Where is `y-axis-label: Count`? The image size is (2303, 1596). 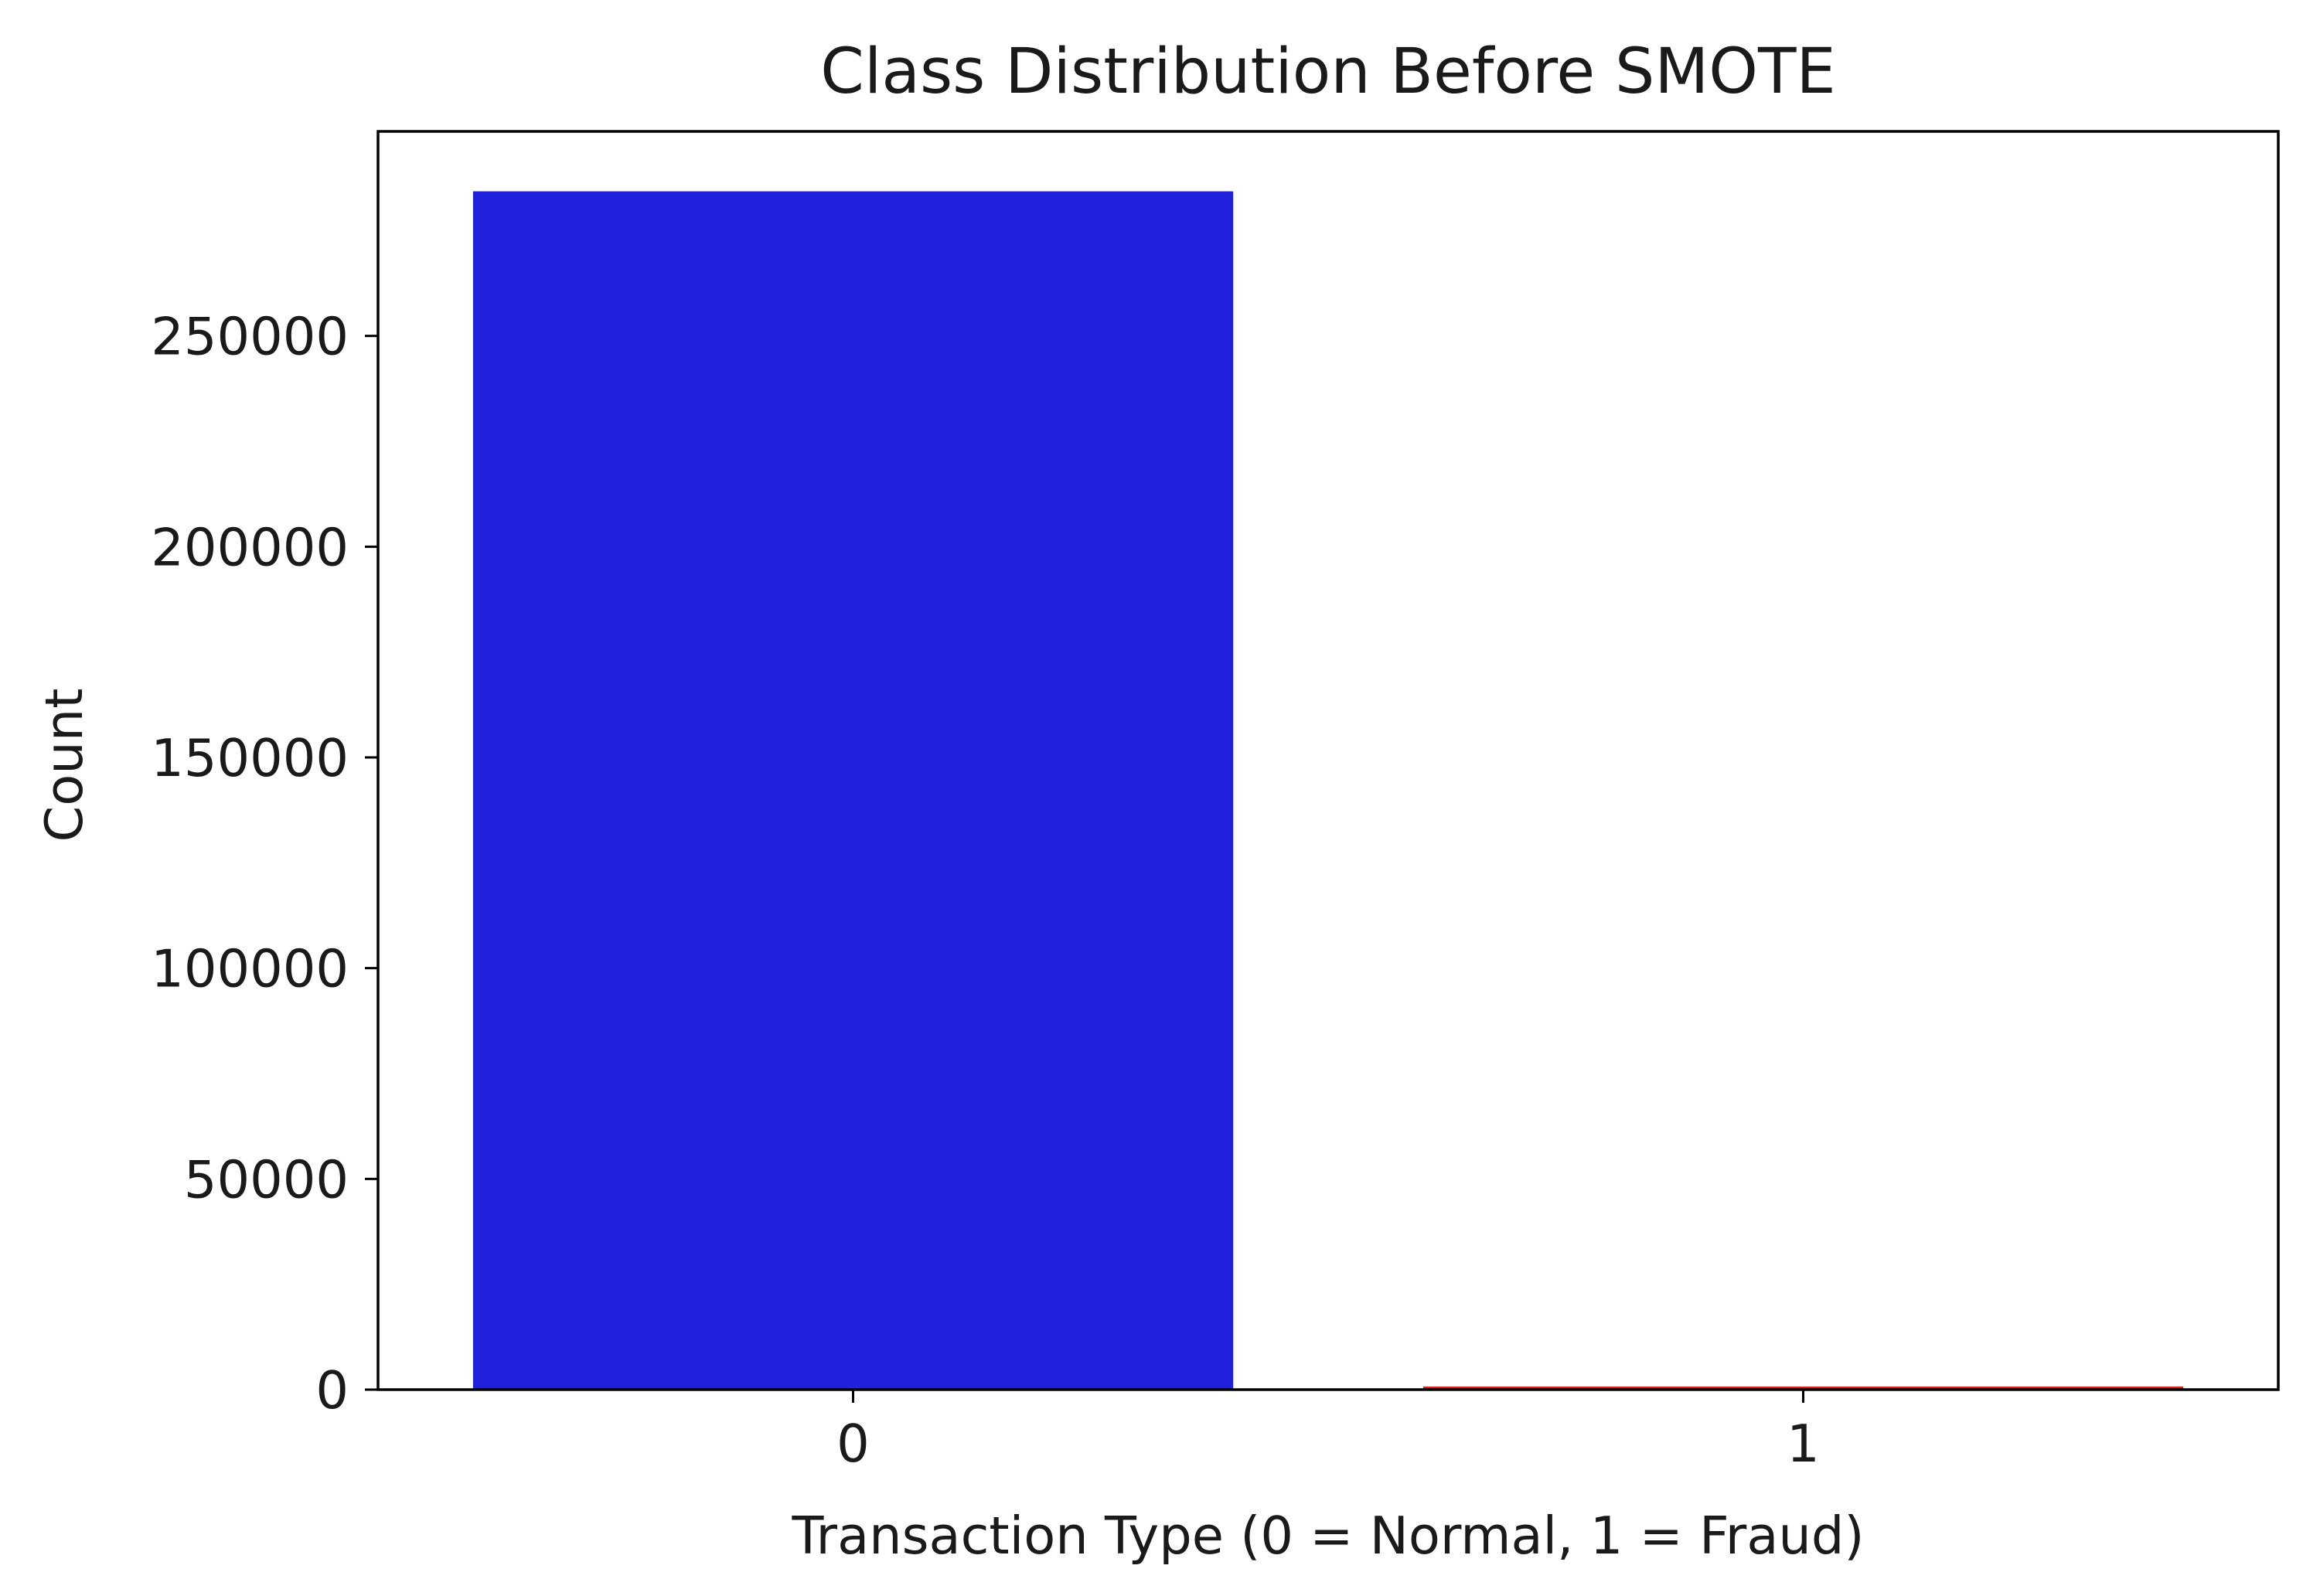
y-axis-label: Count is located at coordinates (64, 765).